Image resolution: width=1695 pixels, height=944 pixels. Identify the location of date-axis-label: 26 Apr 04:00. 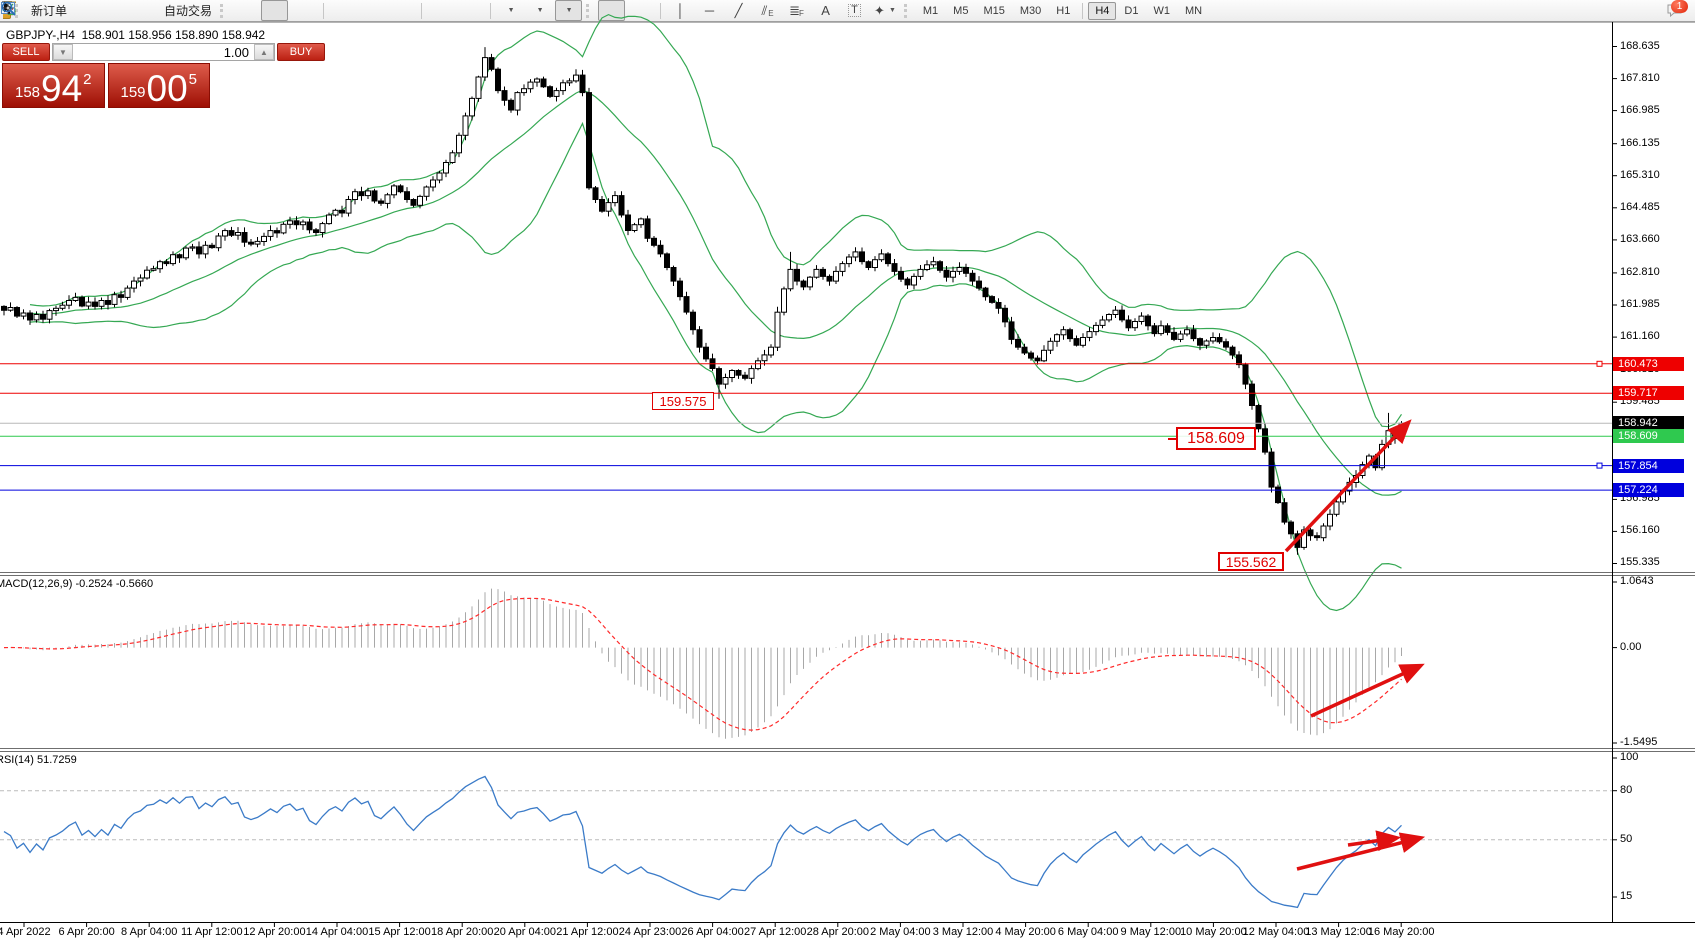
(712, 932).